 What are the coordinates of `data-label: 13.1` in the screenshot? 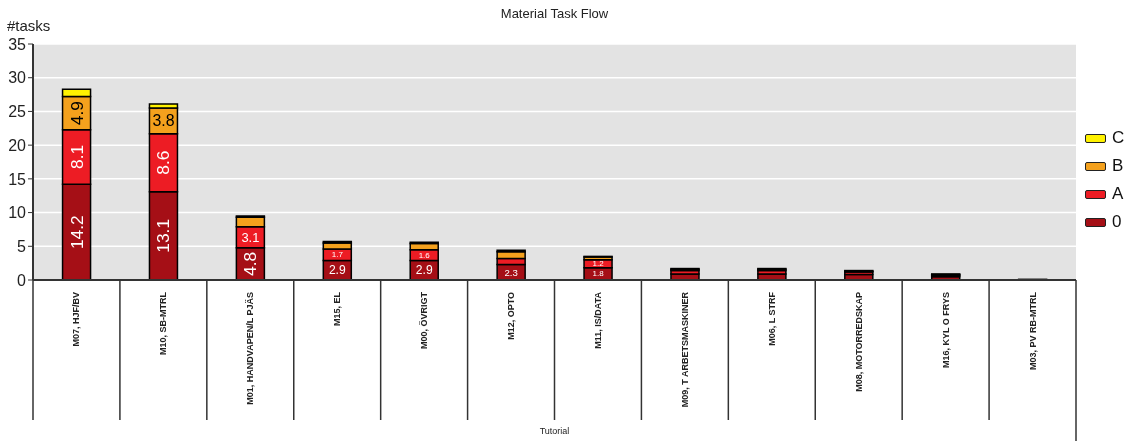 It's located at (163, 235).